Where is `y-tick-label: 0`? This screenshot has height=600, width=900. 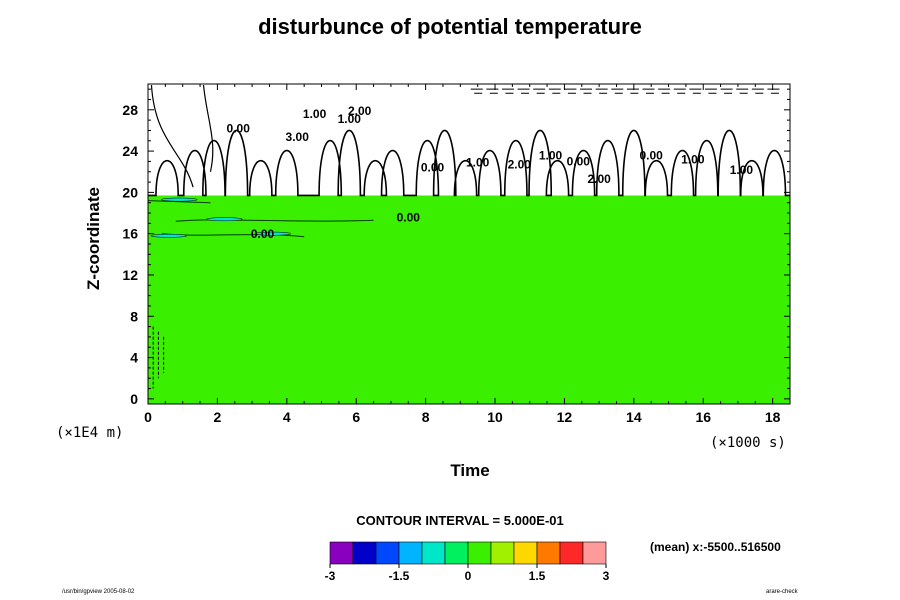
y-tick-label: 0 is located at coordinates (134, 399).